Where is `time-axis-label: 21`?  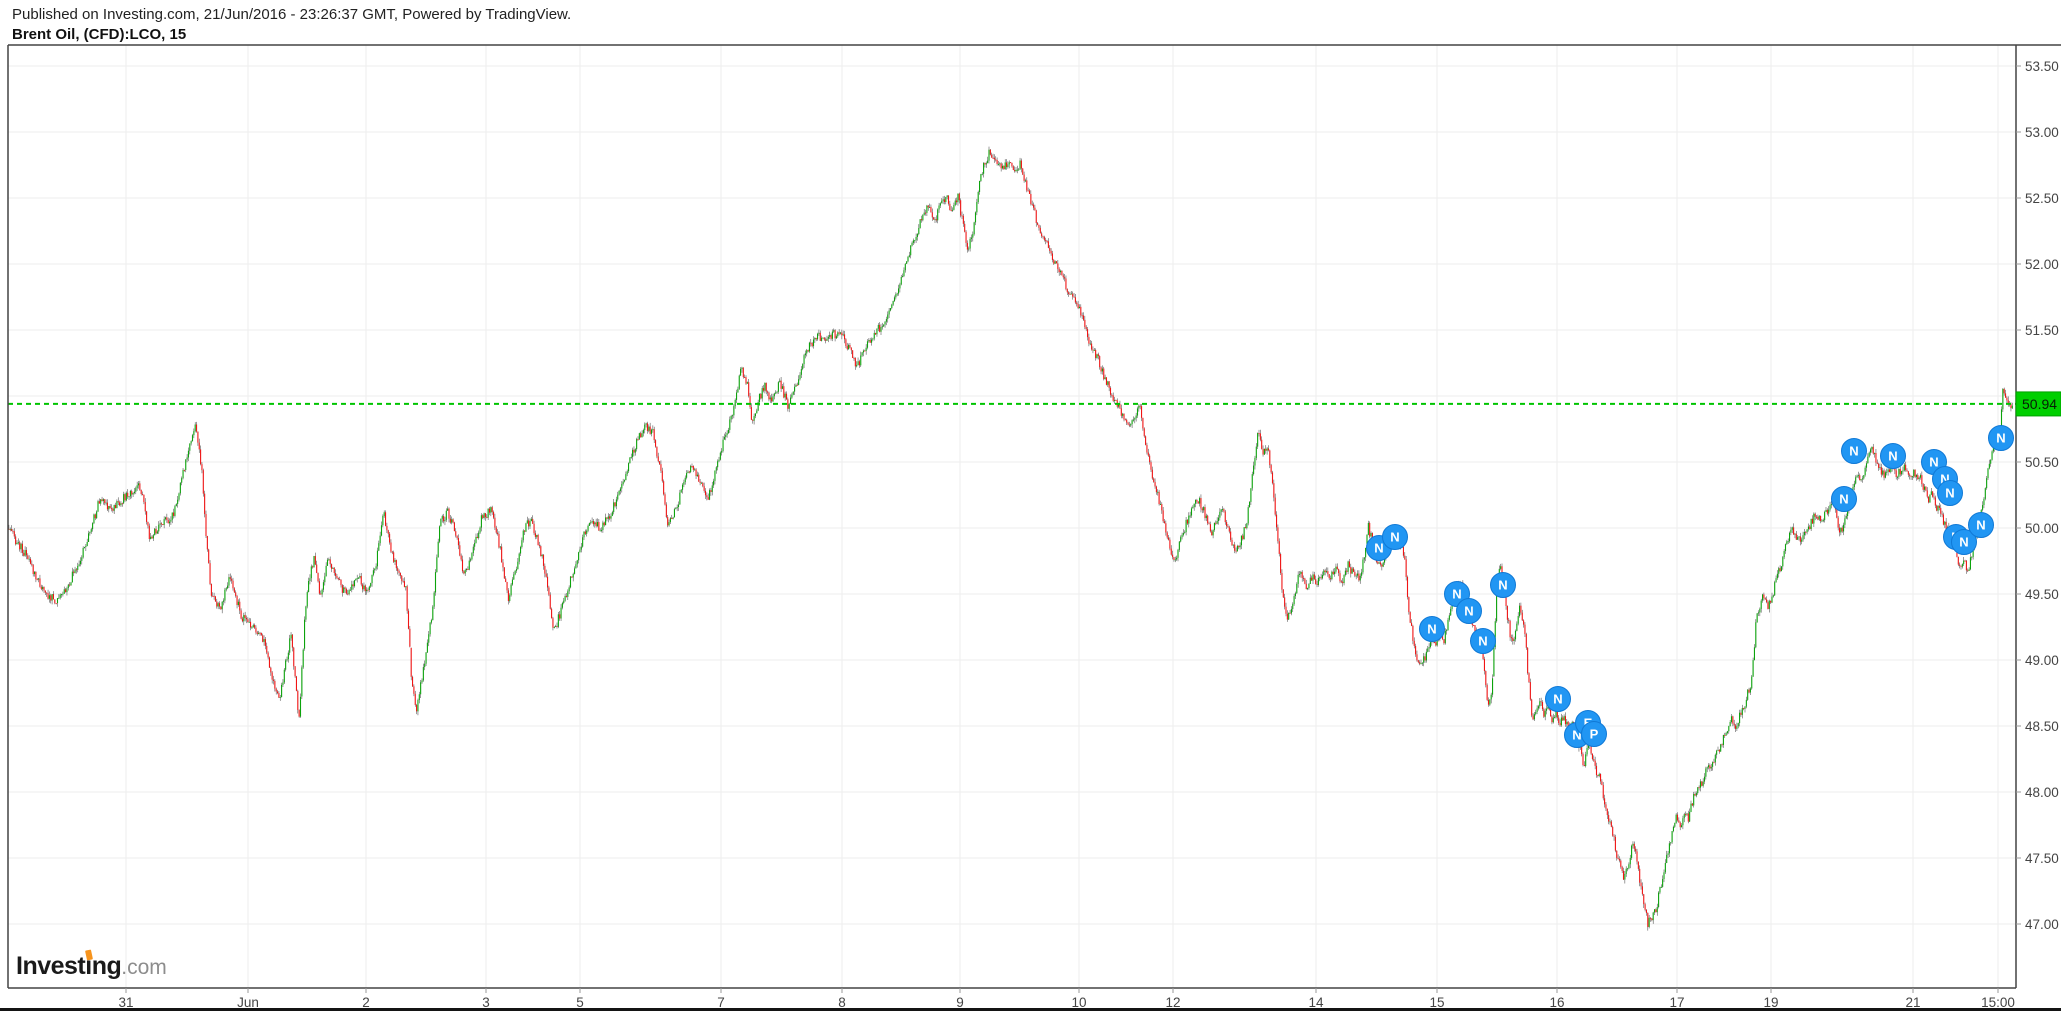
time-axis-label: 21 is located at coordinates (1912, 1002).